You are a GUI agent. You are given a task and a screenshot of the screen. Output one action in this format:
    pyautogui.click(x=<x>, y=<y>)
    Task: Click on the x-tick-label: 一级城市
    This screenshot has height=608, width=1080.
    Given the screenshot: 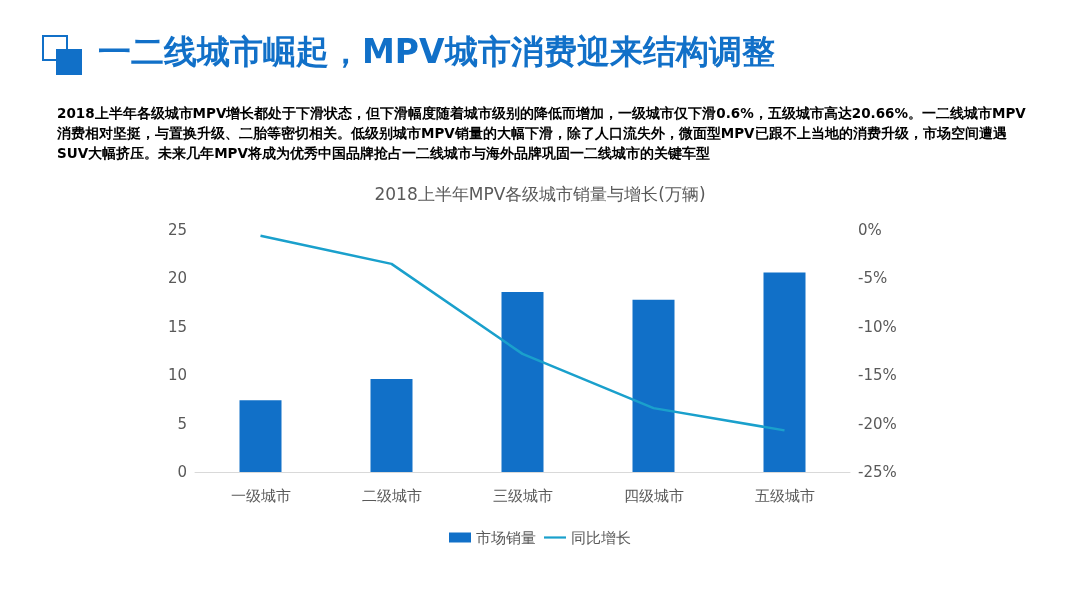 What is the action you would take?
    pyautogui.click(x=260, y=495)
    